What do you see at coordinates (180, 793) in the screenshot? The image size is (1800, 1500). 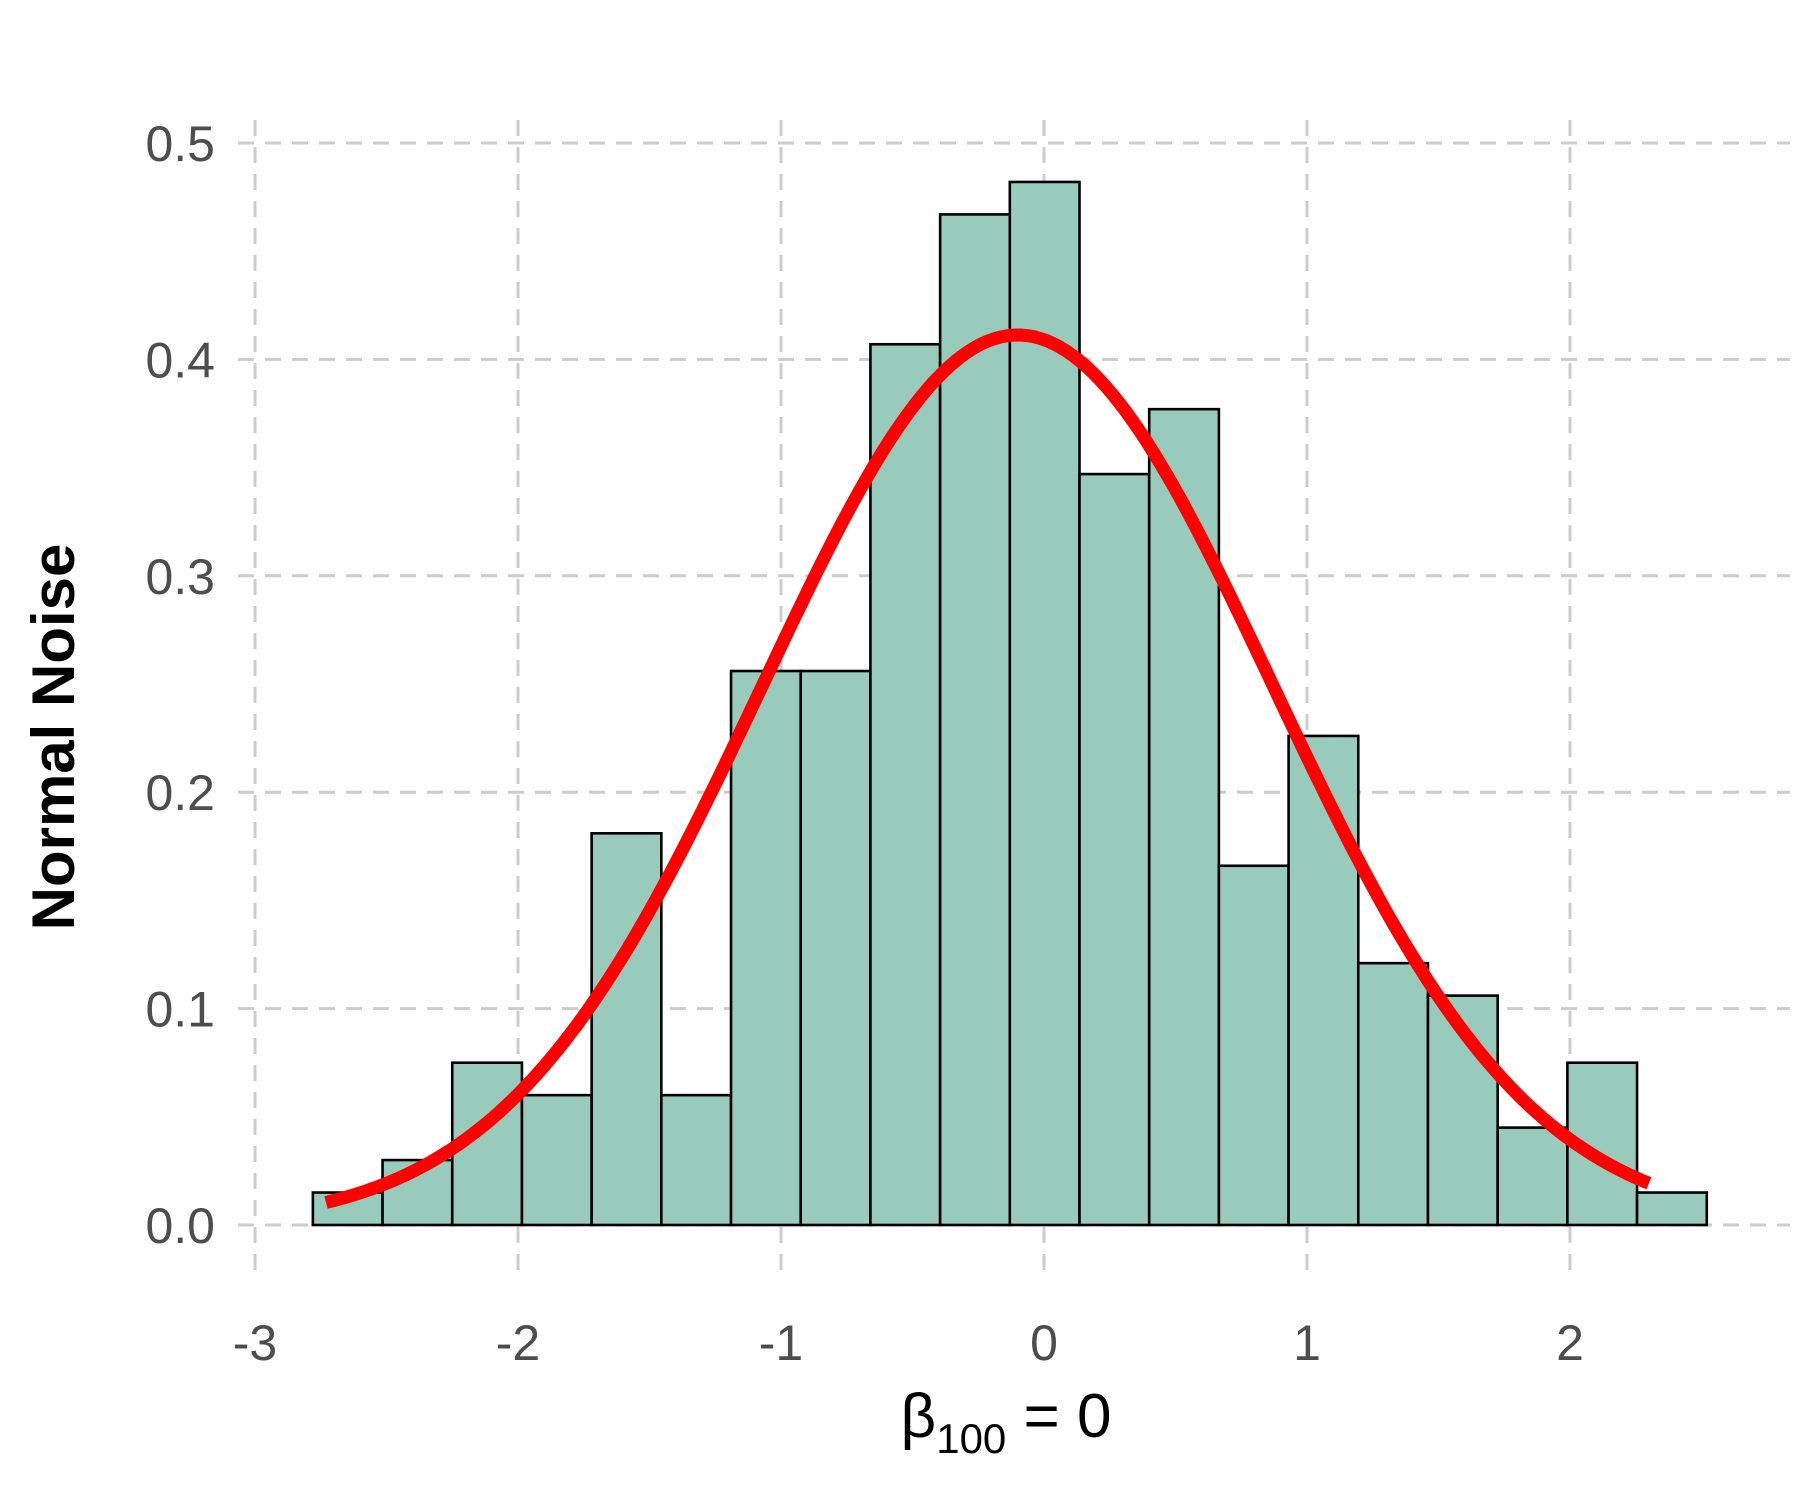 I see `y-tick-label: 0.2` at bounding box center [180, 793].